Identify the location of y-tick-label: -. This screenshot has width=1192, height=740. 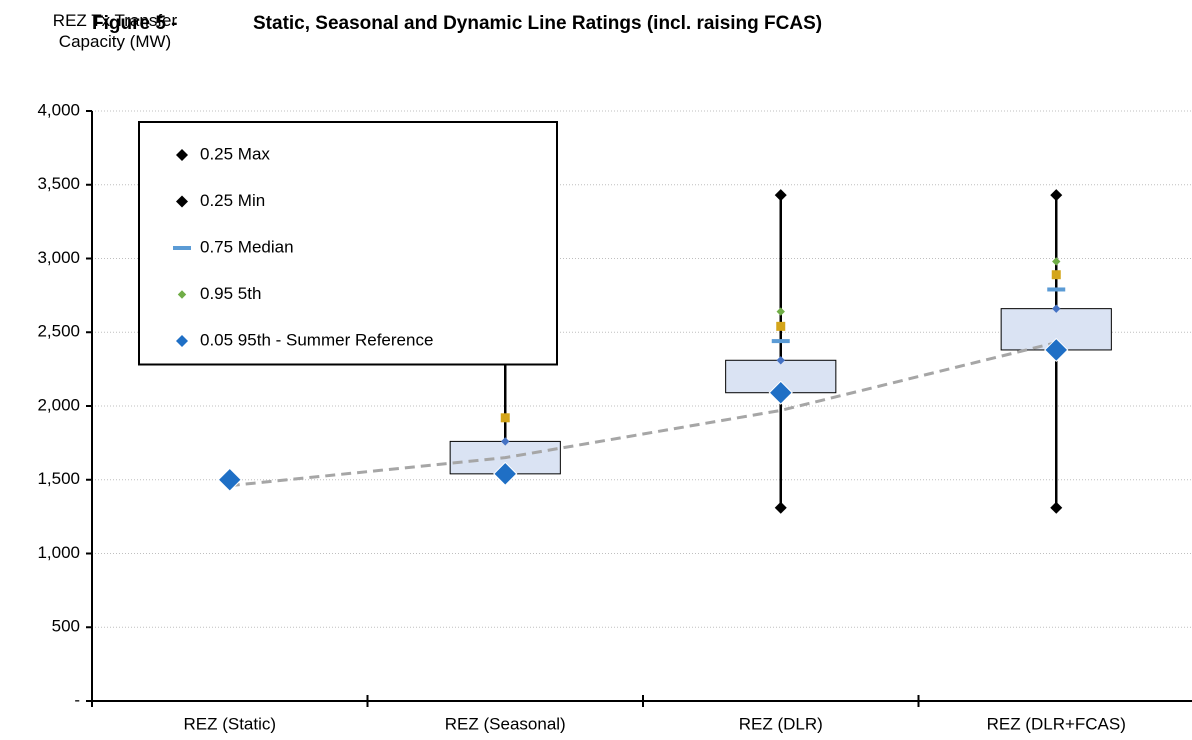
(77, 699).